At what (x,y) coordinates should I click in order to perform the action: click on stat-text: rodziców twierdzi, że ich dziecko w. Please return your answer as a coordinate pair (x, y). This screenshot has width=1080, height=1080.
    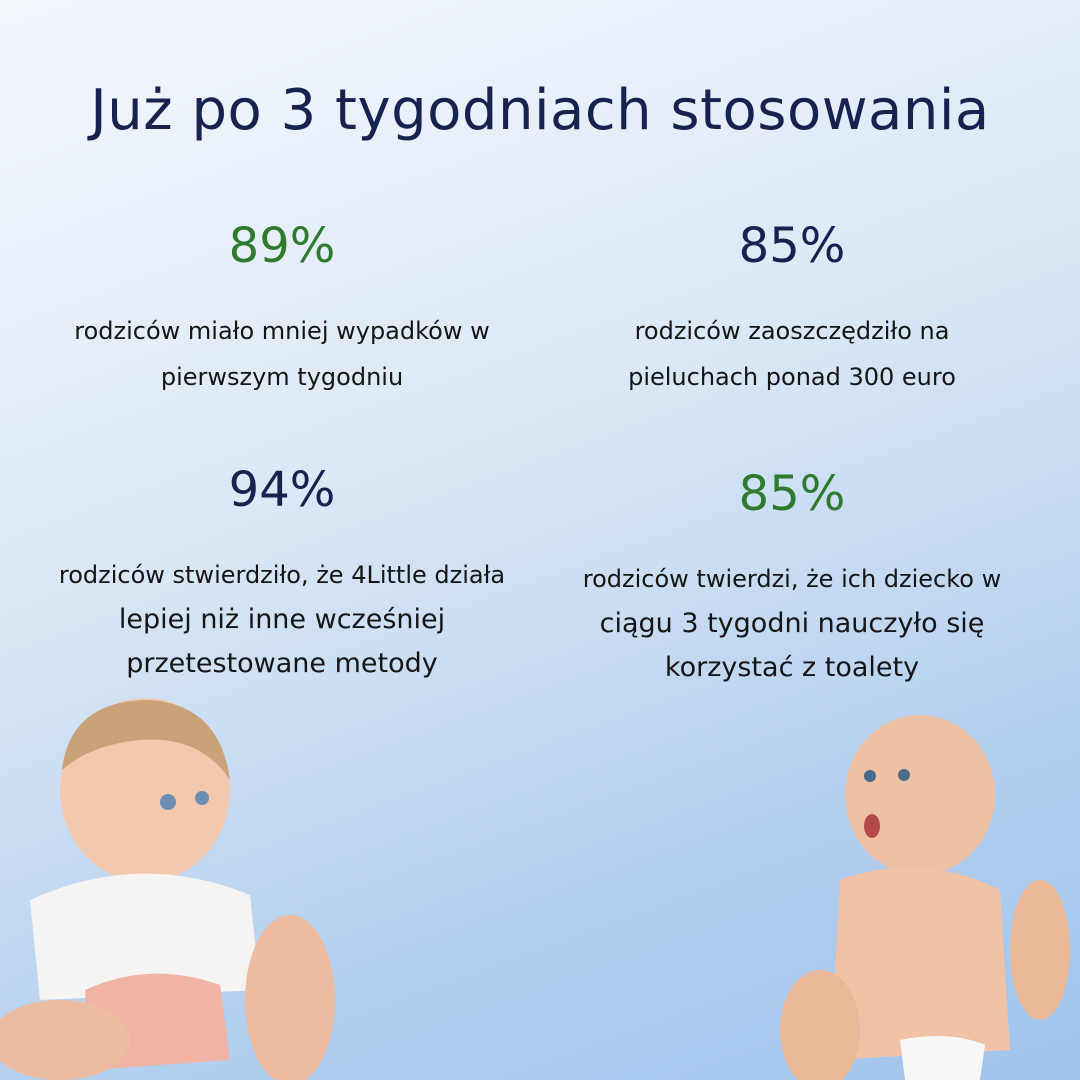
    Looking at the image, I should click on (792, 579).